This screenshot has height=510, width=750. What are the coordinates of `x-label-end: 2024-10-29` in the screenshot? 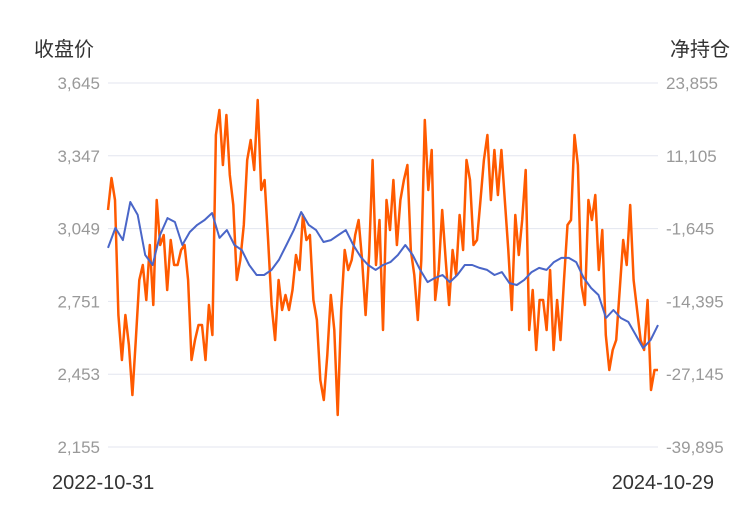 It's located at (663, 483).